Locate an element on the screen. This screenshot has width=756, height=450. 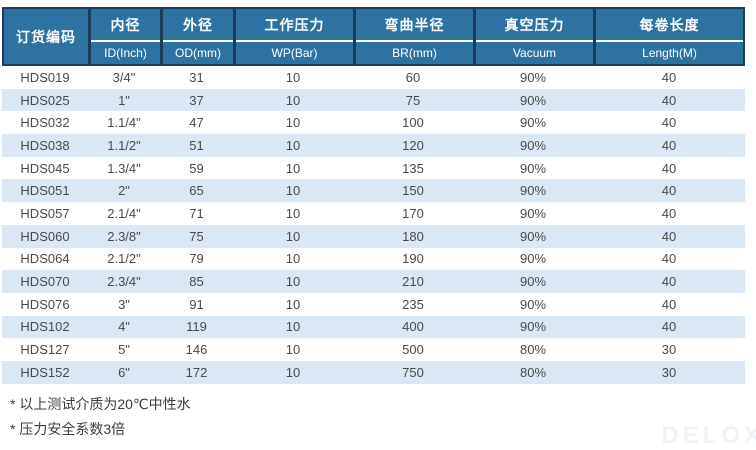
header-length-cn: 每卷长度 is located at coordinates (669, 25).